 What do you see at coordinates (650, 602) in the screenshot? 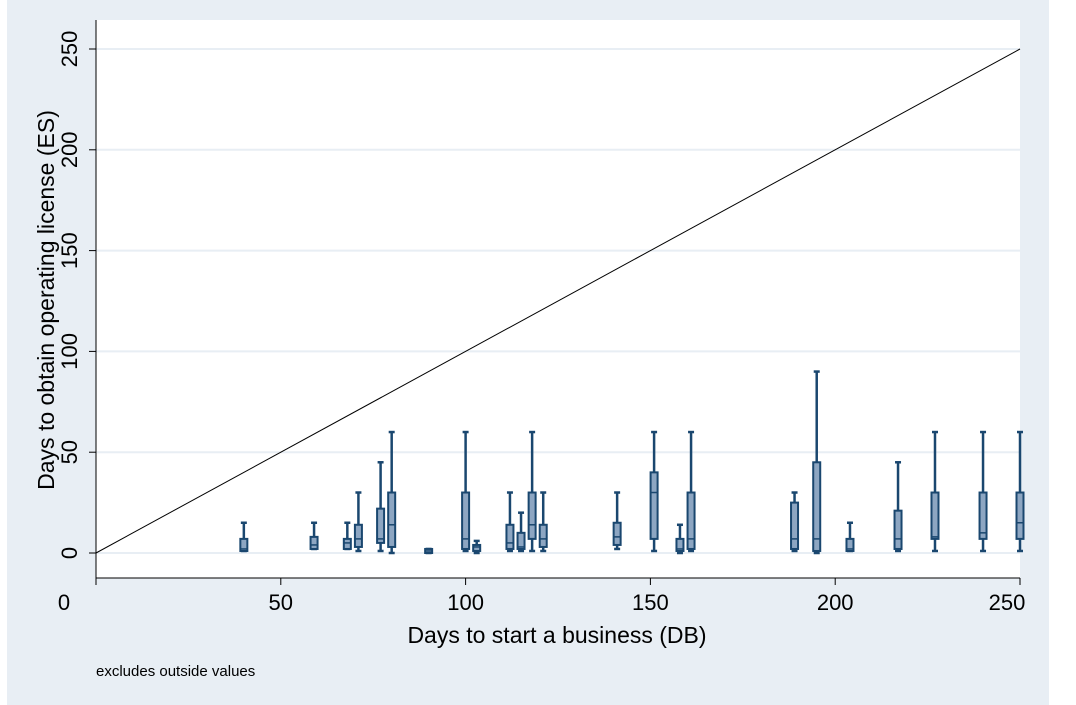
I see `x-tick-label: 150` at bounding box center [650, 602].